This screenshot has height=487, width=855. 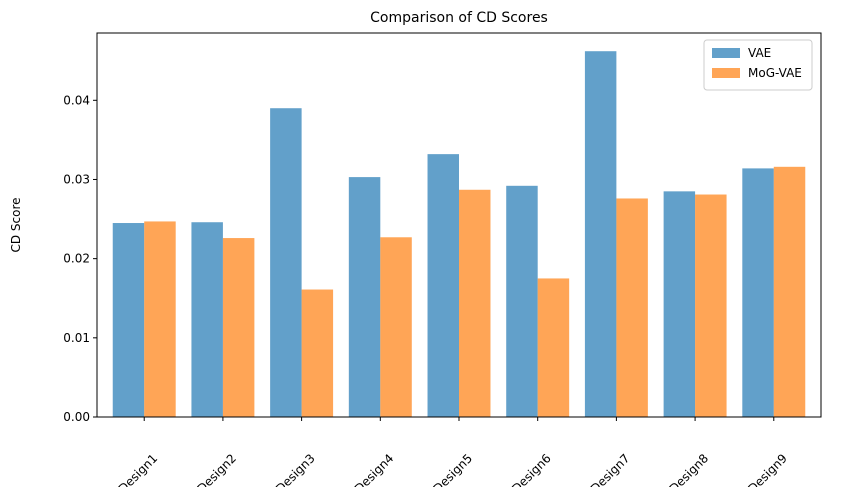 What do you see at coordinates (775, 73) in the screenshot?
I see `legend-label-mog-vae: MoG-VAE` at bounding box center [775, 73].